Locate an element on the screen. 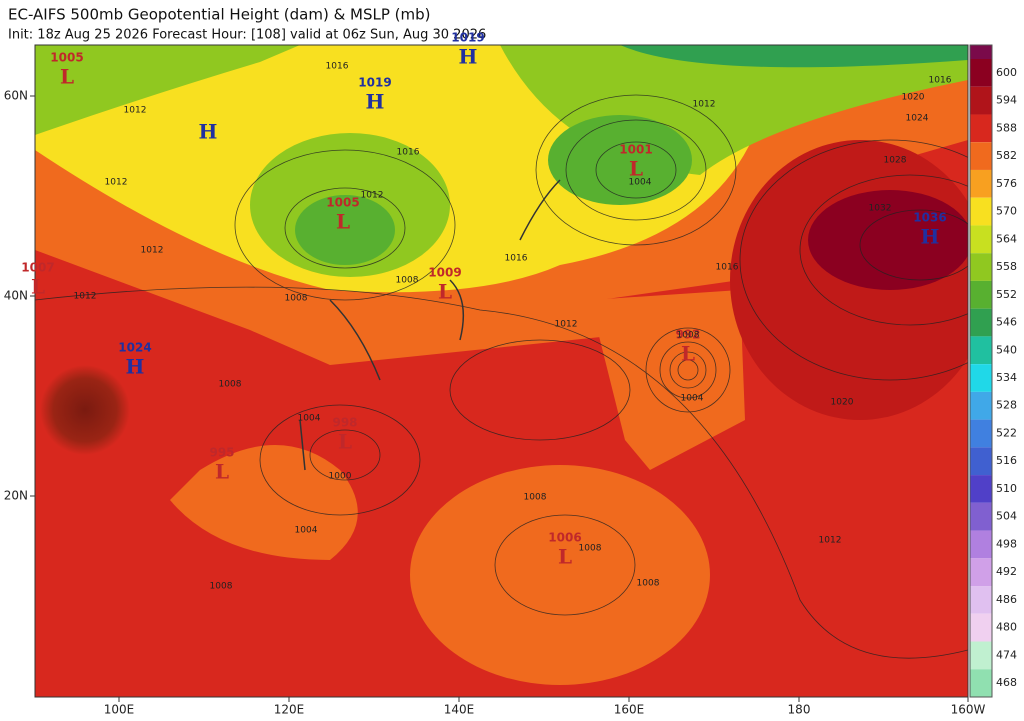 The image size is (1024, 721). colorbar-label: 552 is located at coordinates (1006, 294).